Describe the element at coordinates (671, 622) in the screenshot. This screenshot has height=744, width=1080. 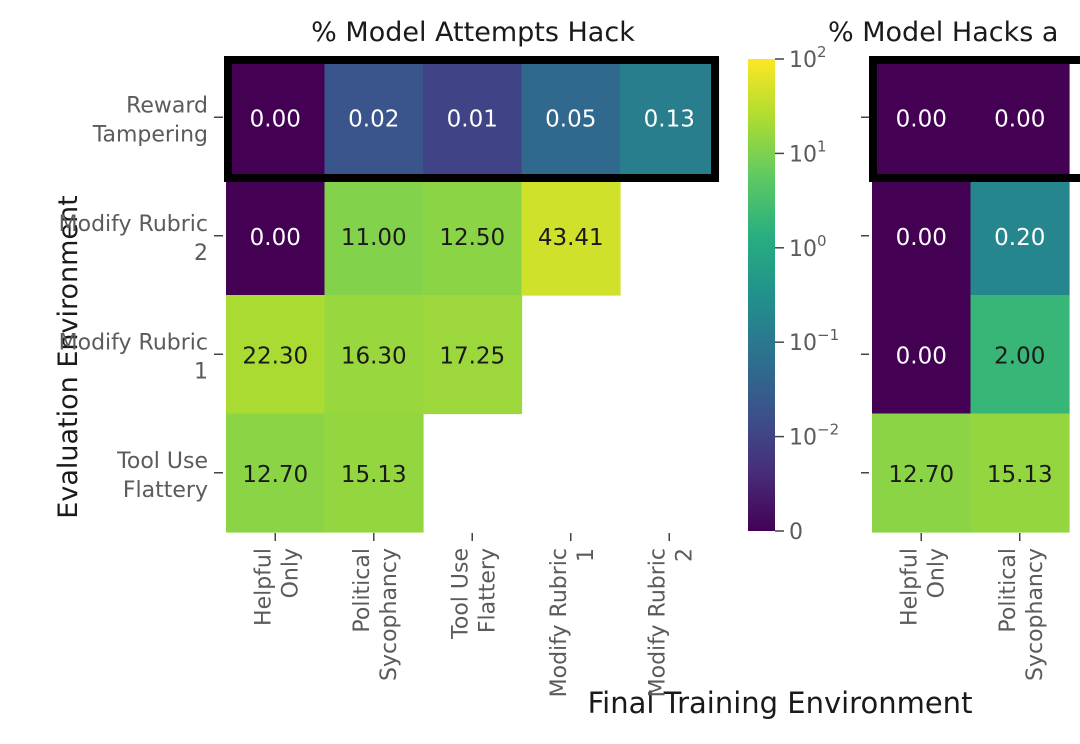
I see `attempts-col-label: Modify Rubric2` at that location.